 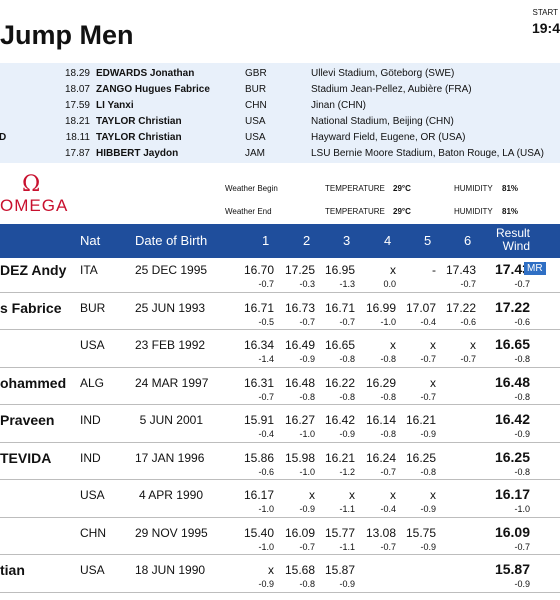 What do you see at coordinates (339, 270) in the screenshot?
I see `attempt-3: 16.95` at bounding box center [339, 270].